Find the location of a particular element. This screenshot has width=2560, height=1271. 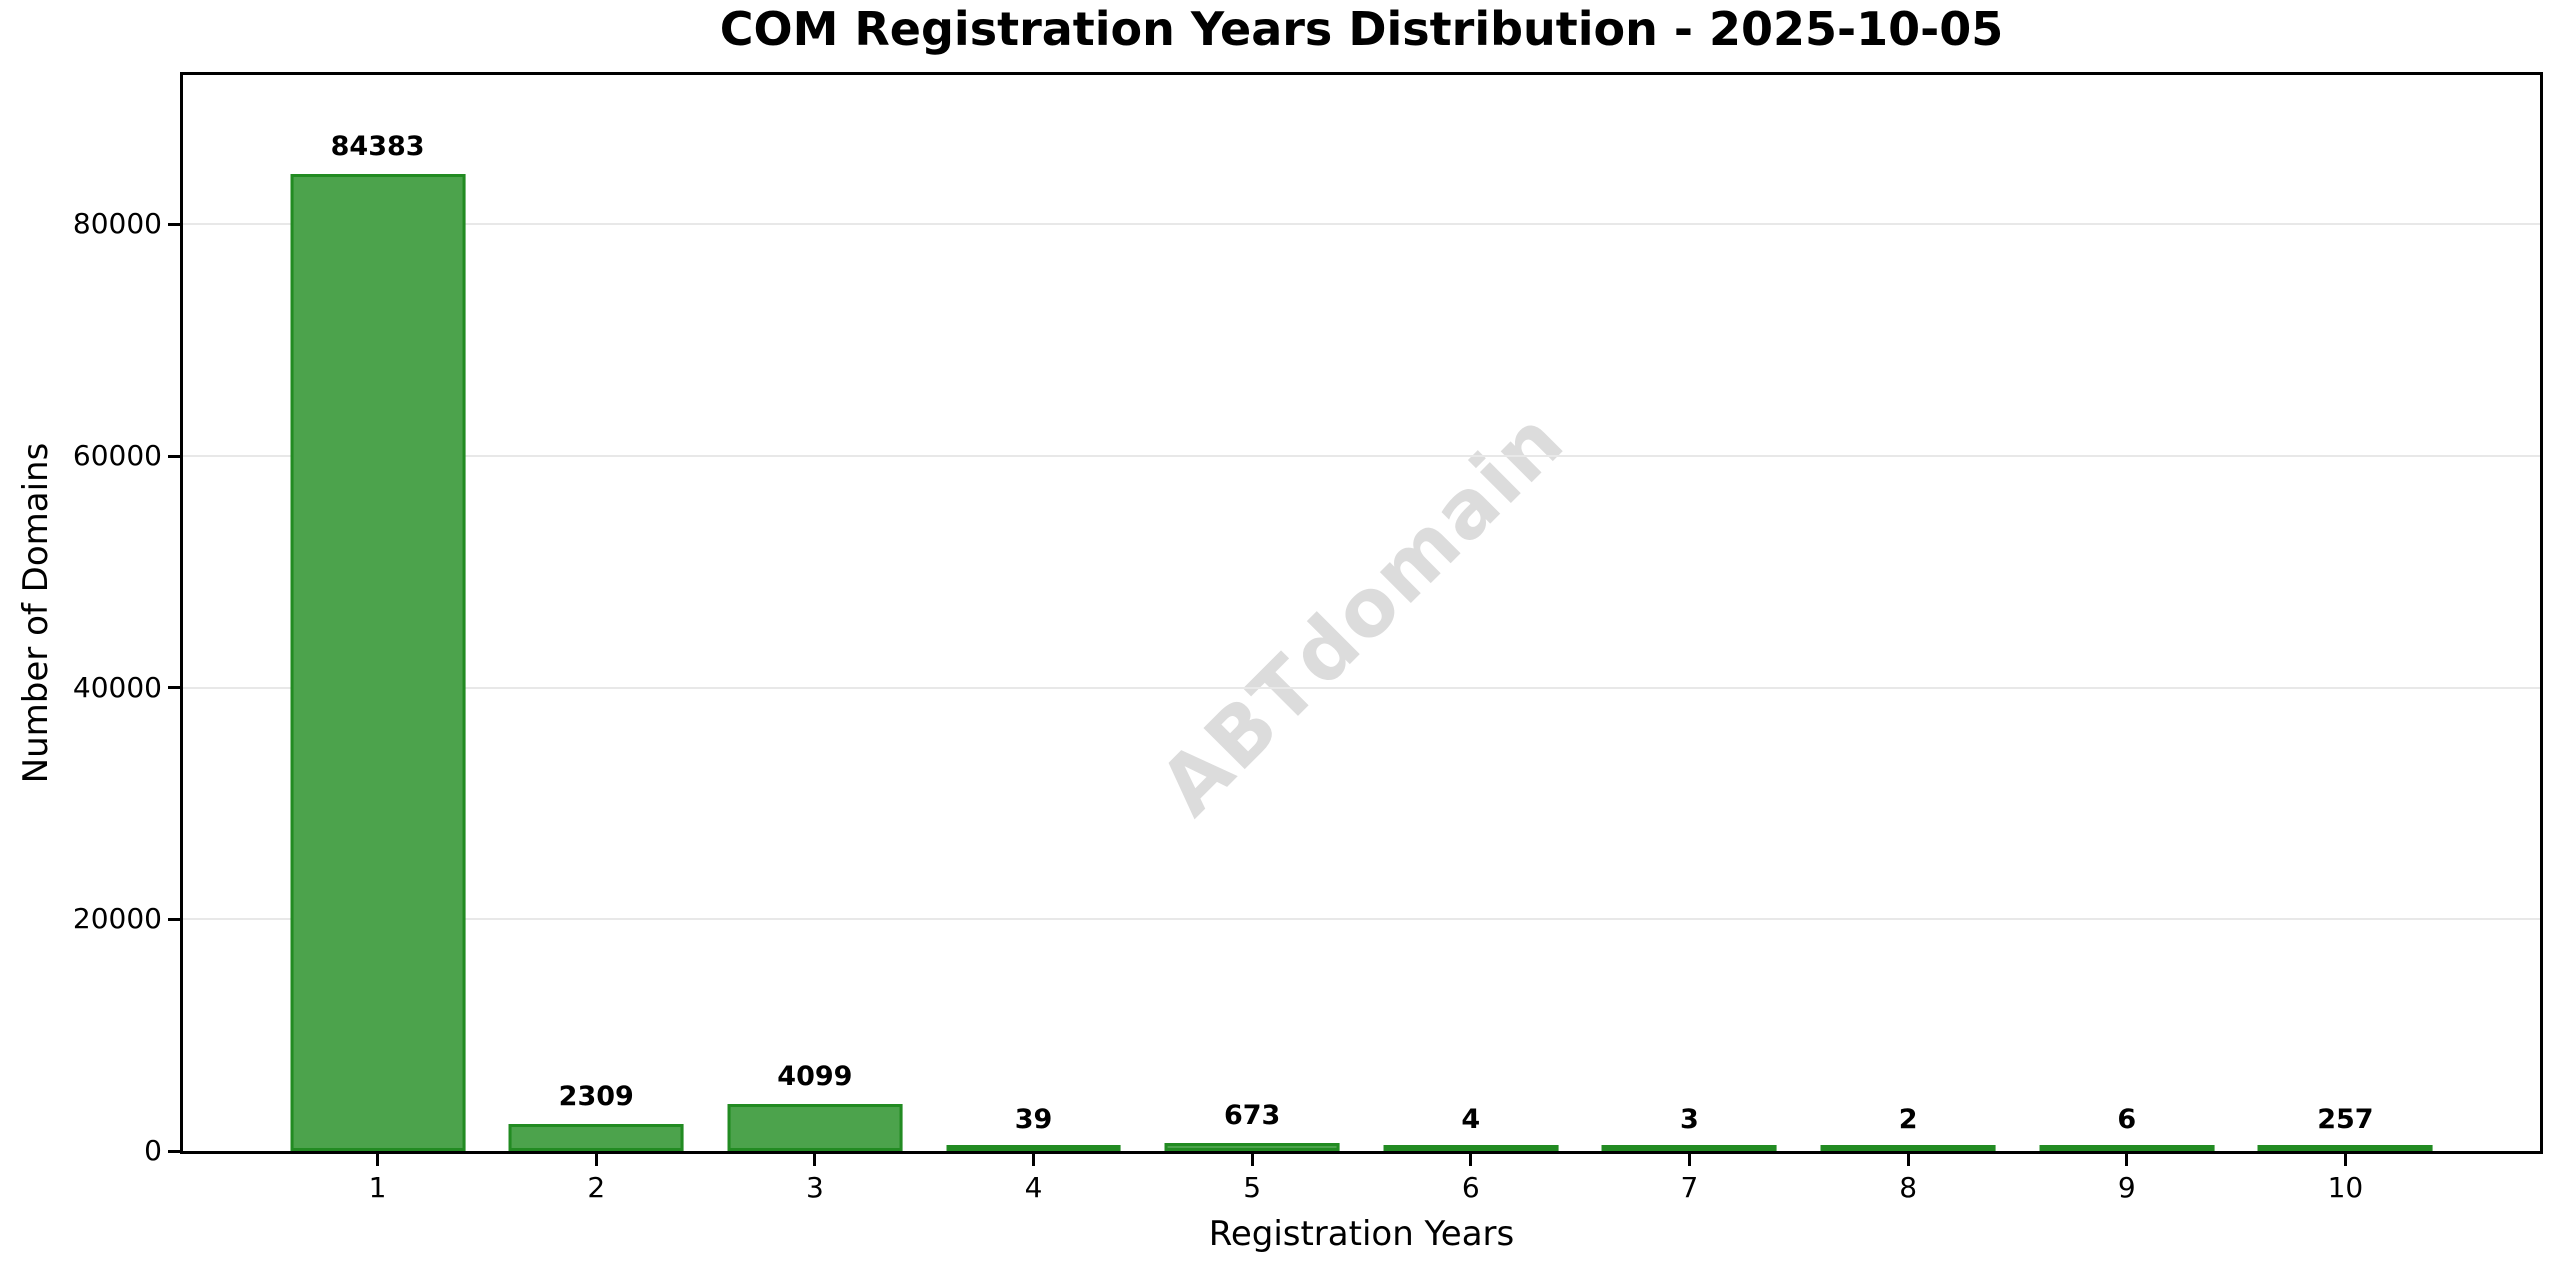

x-tick-label: 8 is located at coordinates (1908, 1187).